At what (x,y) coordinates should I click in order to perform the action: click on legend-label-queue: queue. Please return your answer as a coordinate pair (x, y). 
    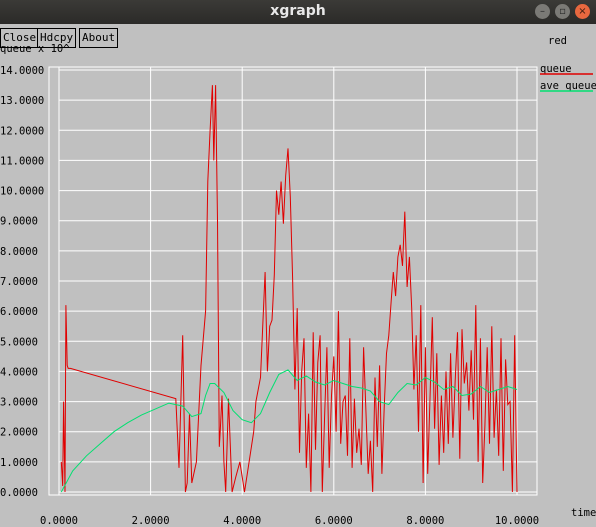
    Looking at the image, I should click on (556, 69).